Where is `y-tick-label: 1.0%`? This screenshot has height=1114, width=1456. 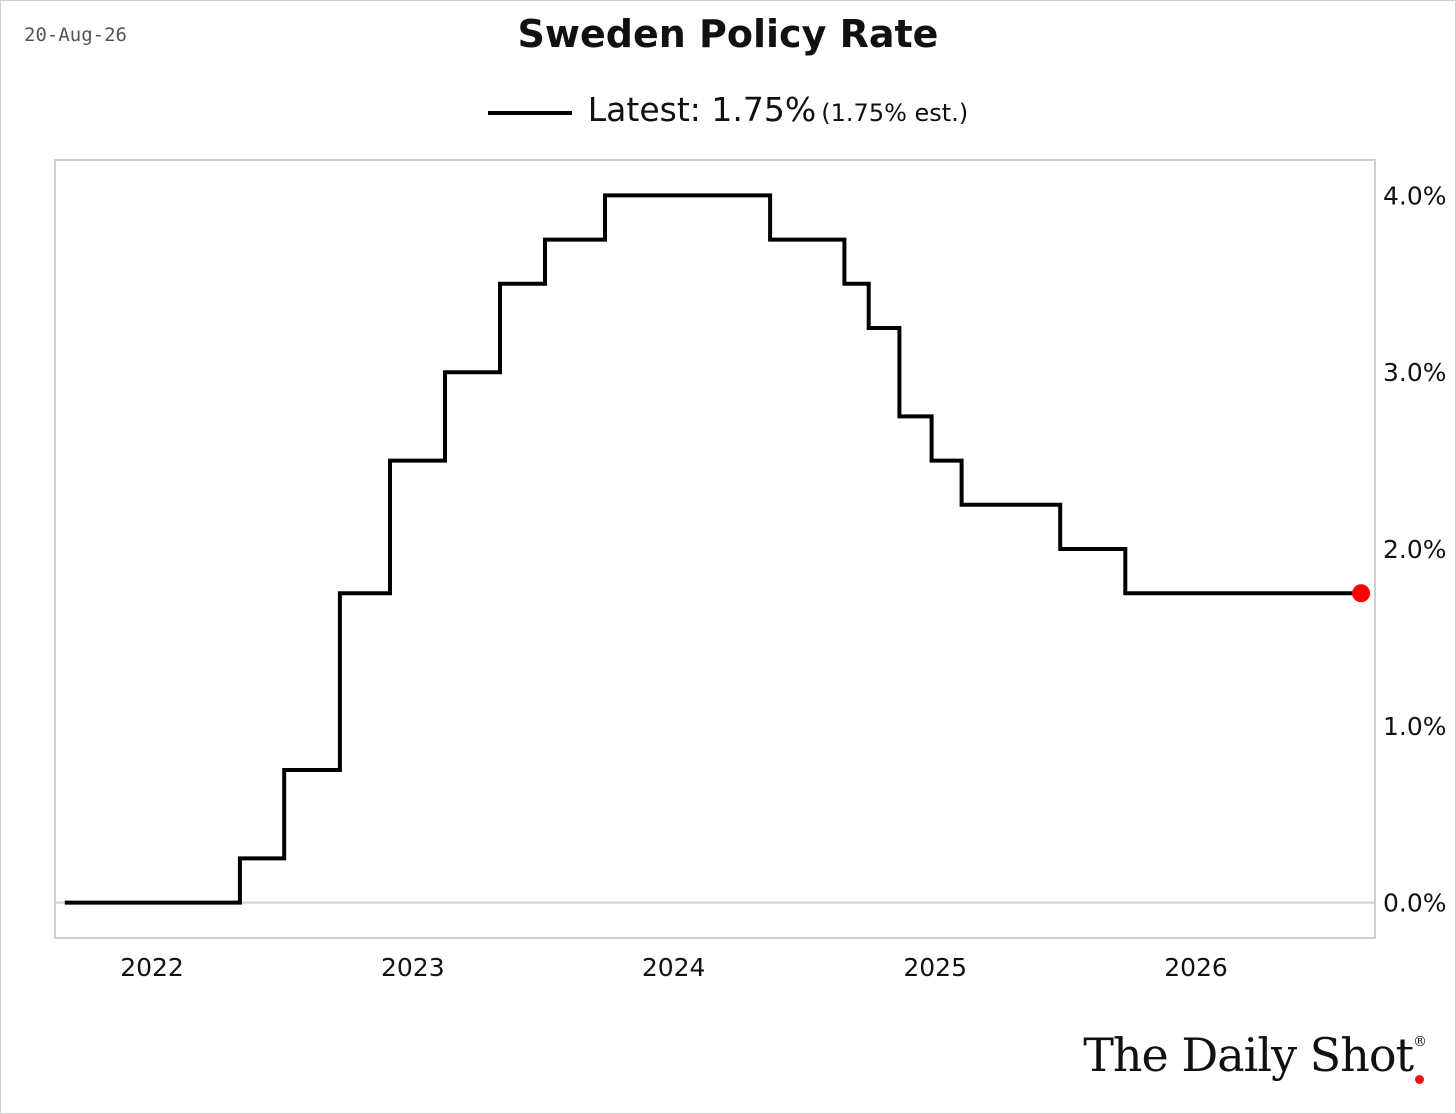
y-tick-label: 1.0% is located at coordinates (1415, 726).